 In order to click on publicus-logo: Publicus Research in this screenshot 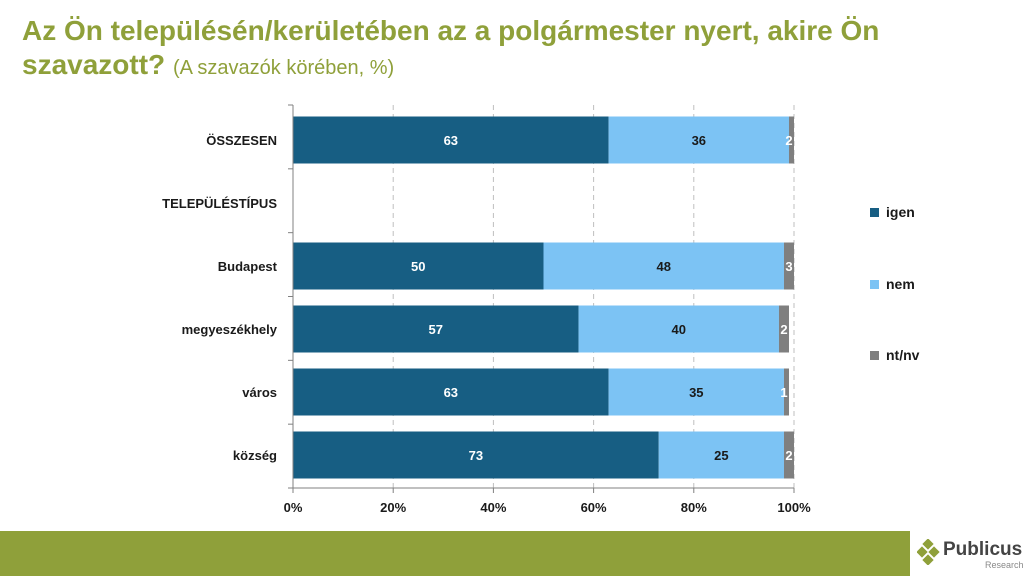, I will do `click(969, 554)`.